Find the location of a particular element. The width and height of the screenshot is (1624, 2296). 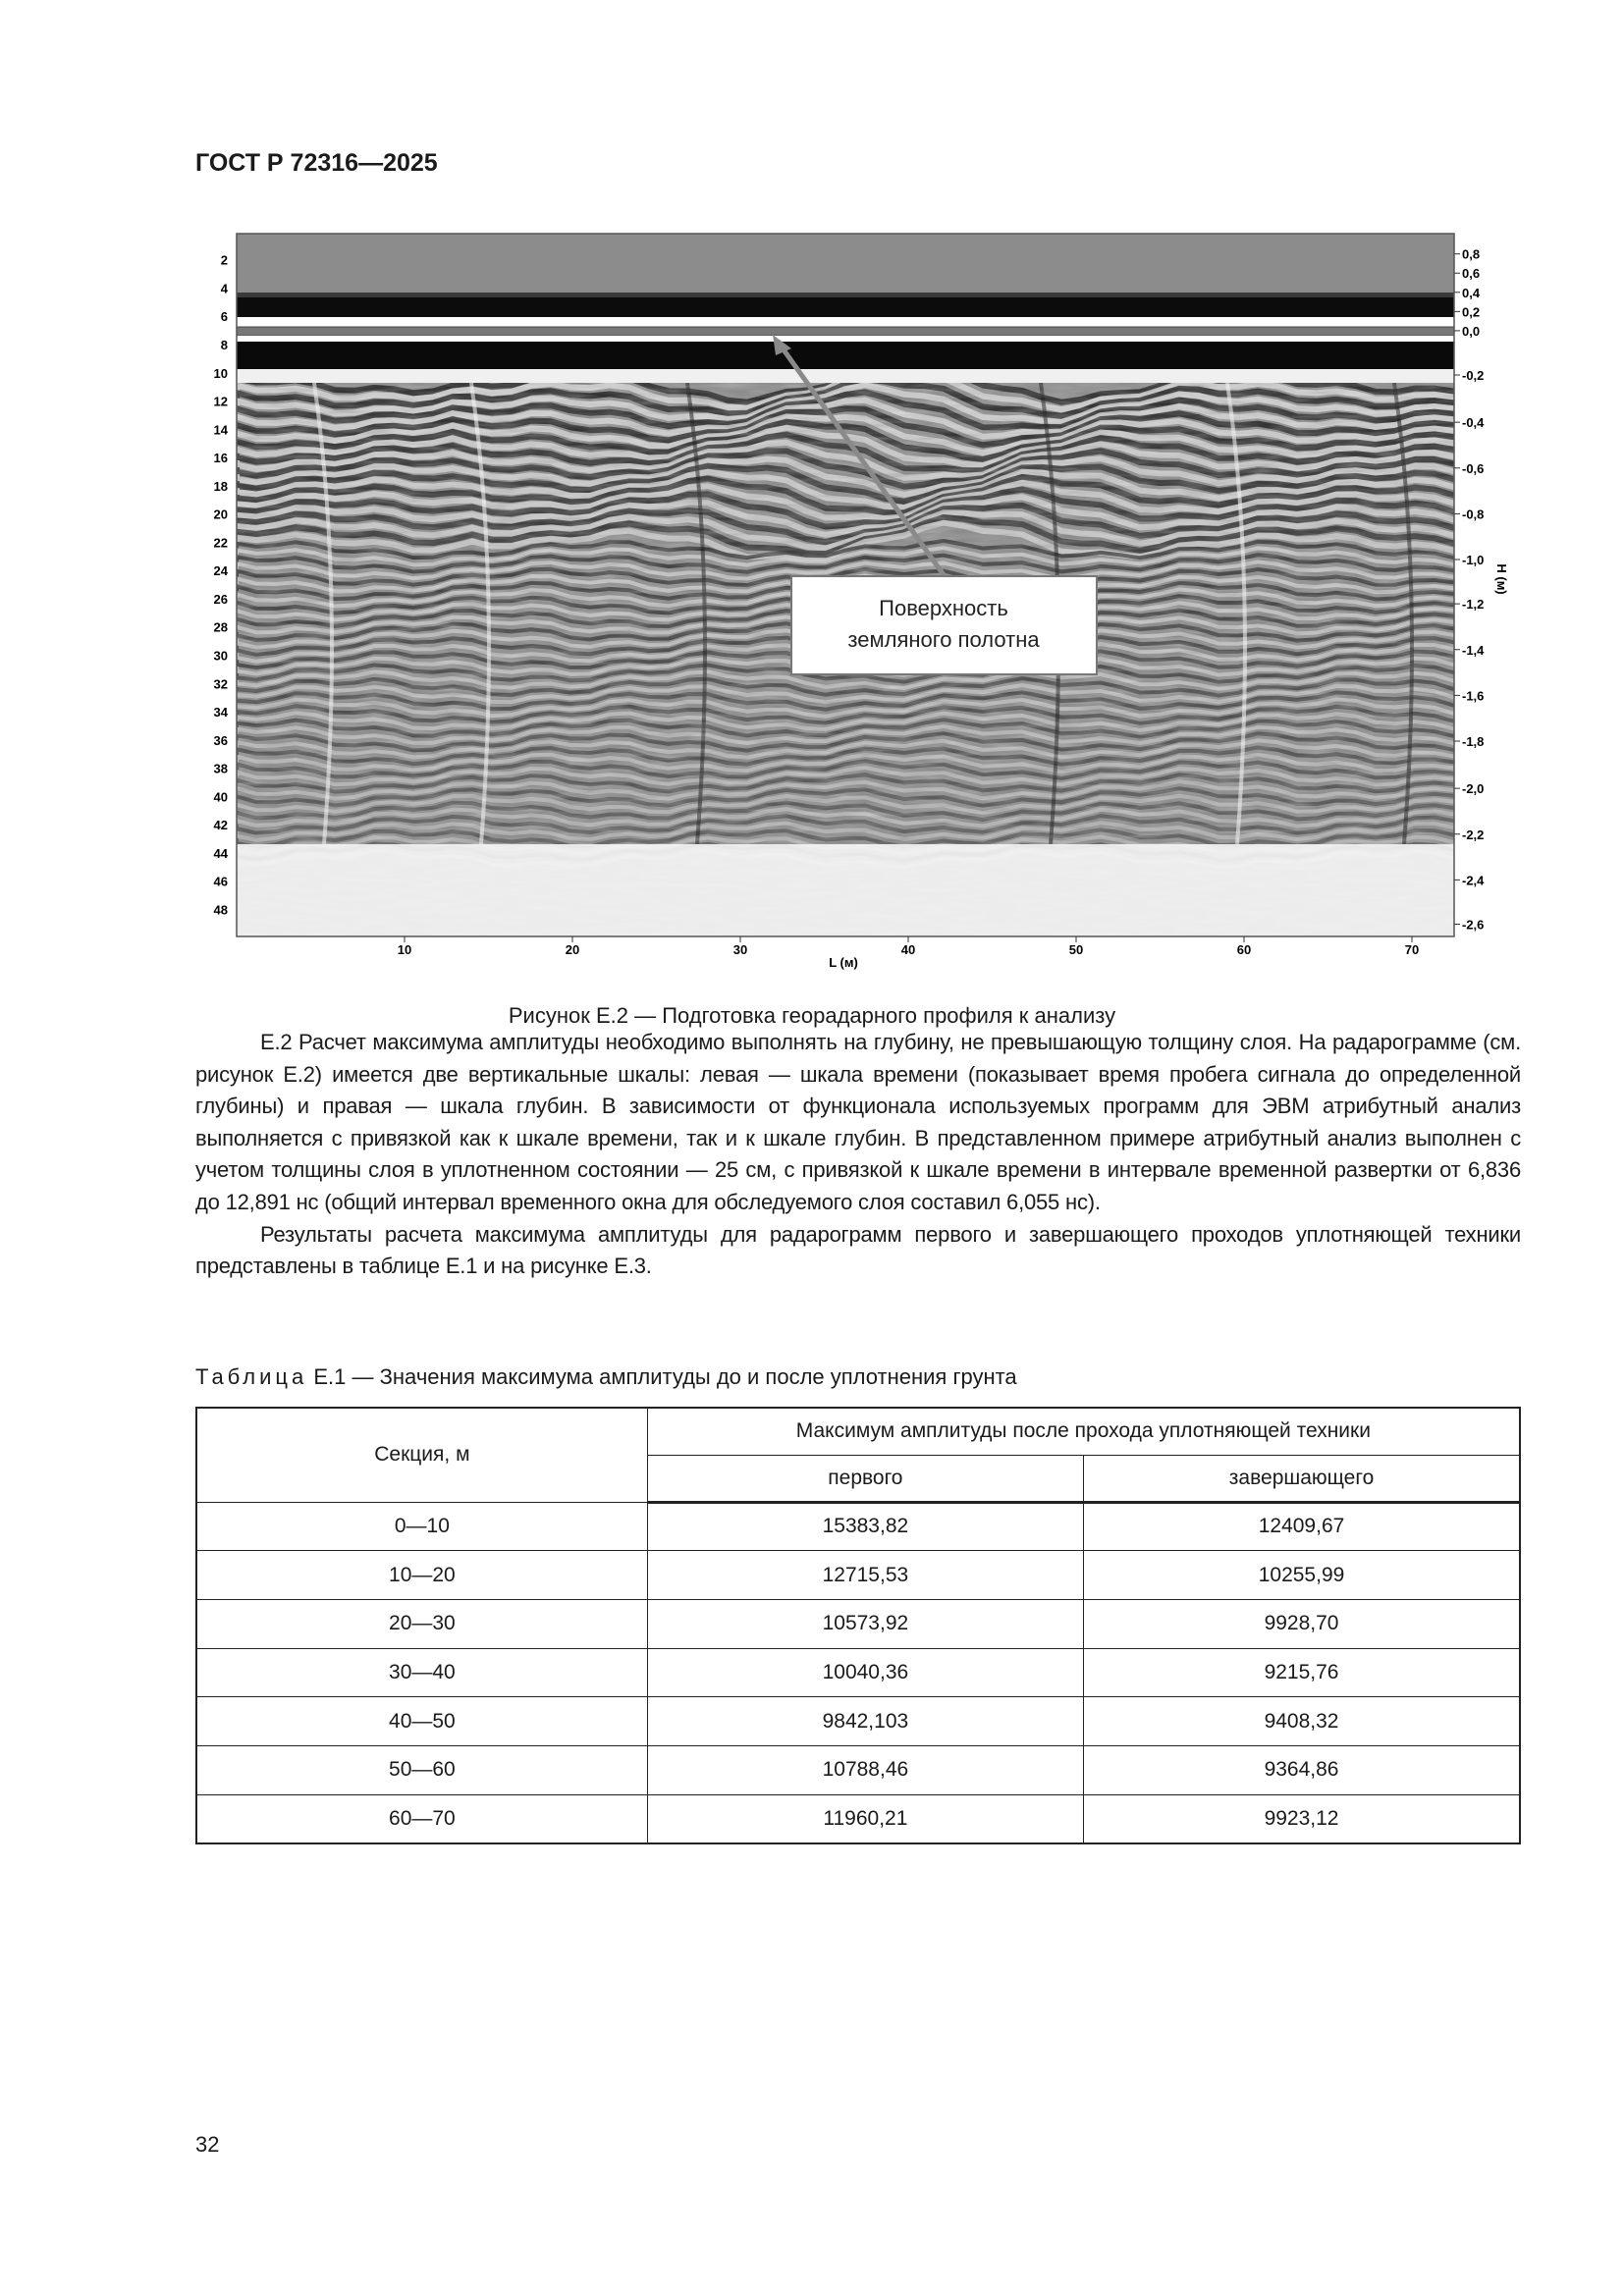

header-section: Секция, м is located at coordinates (421, 1455).